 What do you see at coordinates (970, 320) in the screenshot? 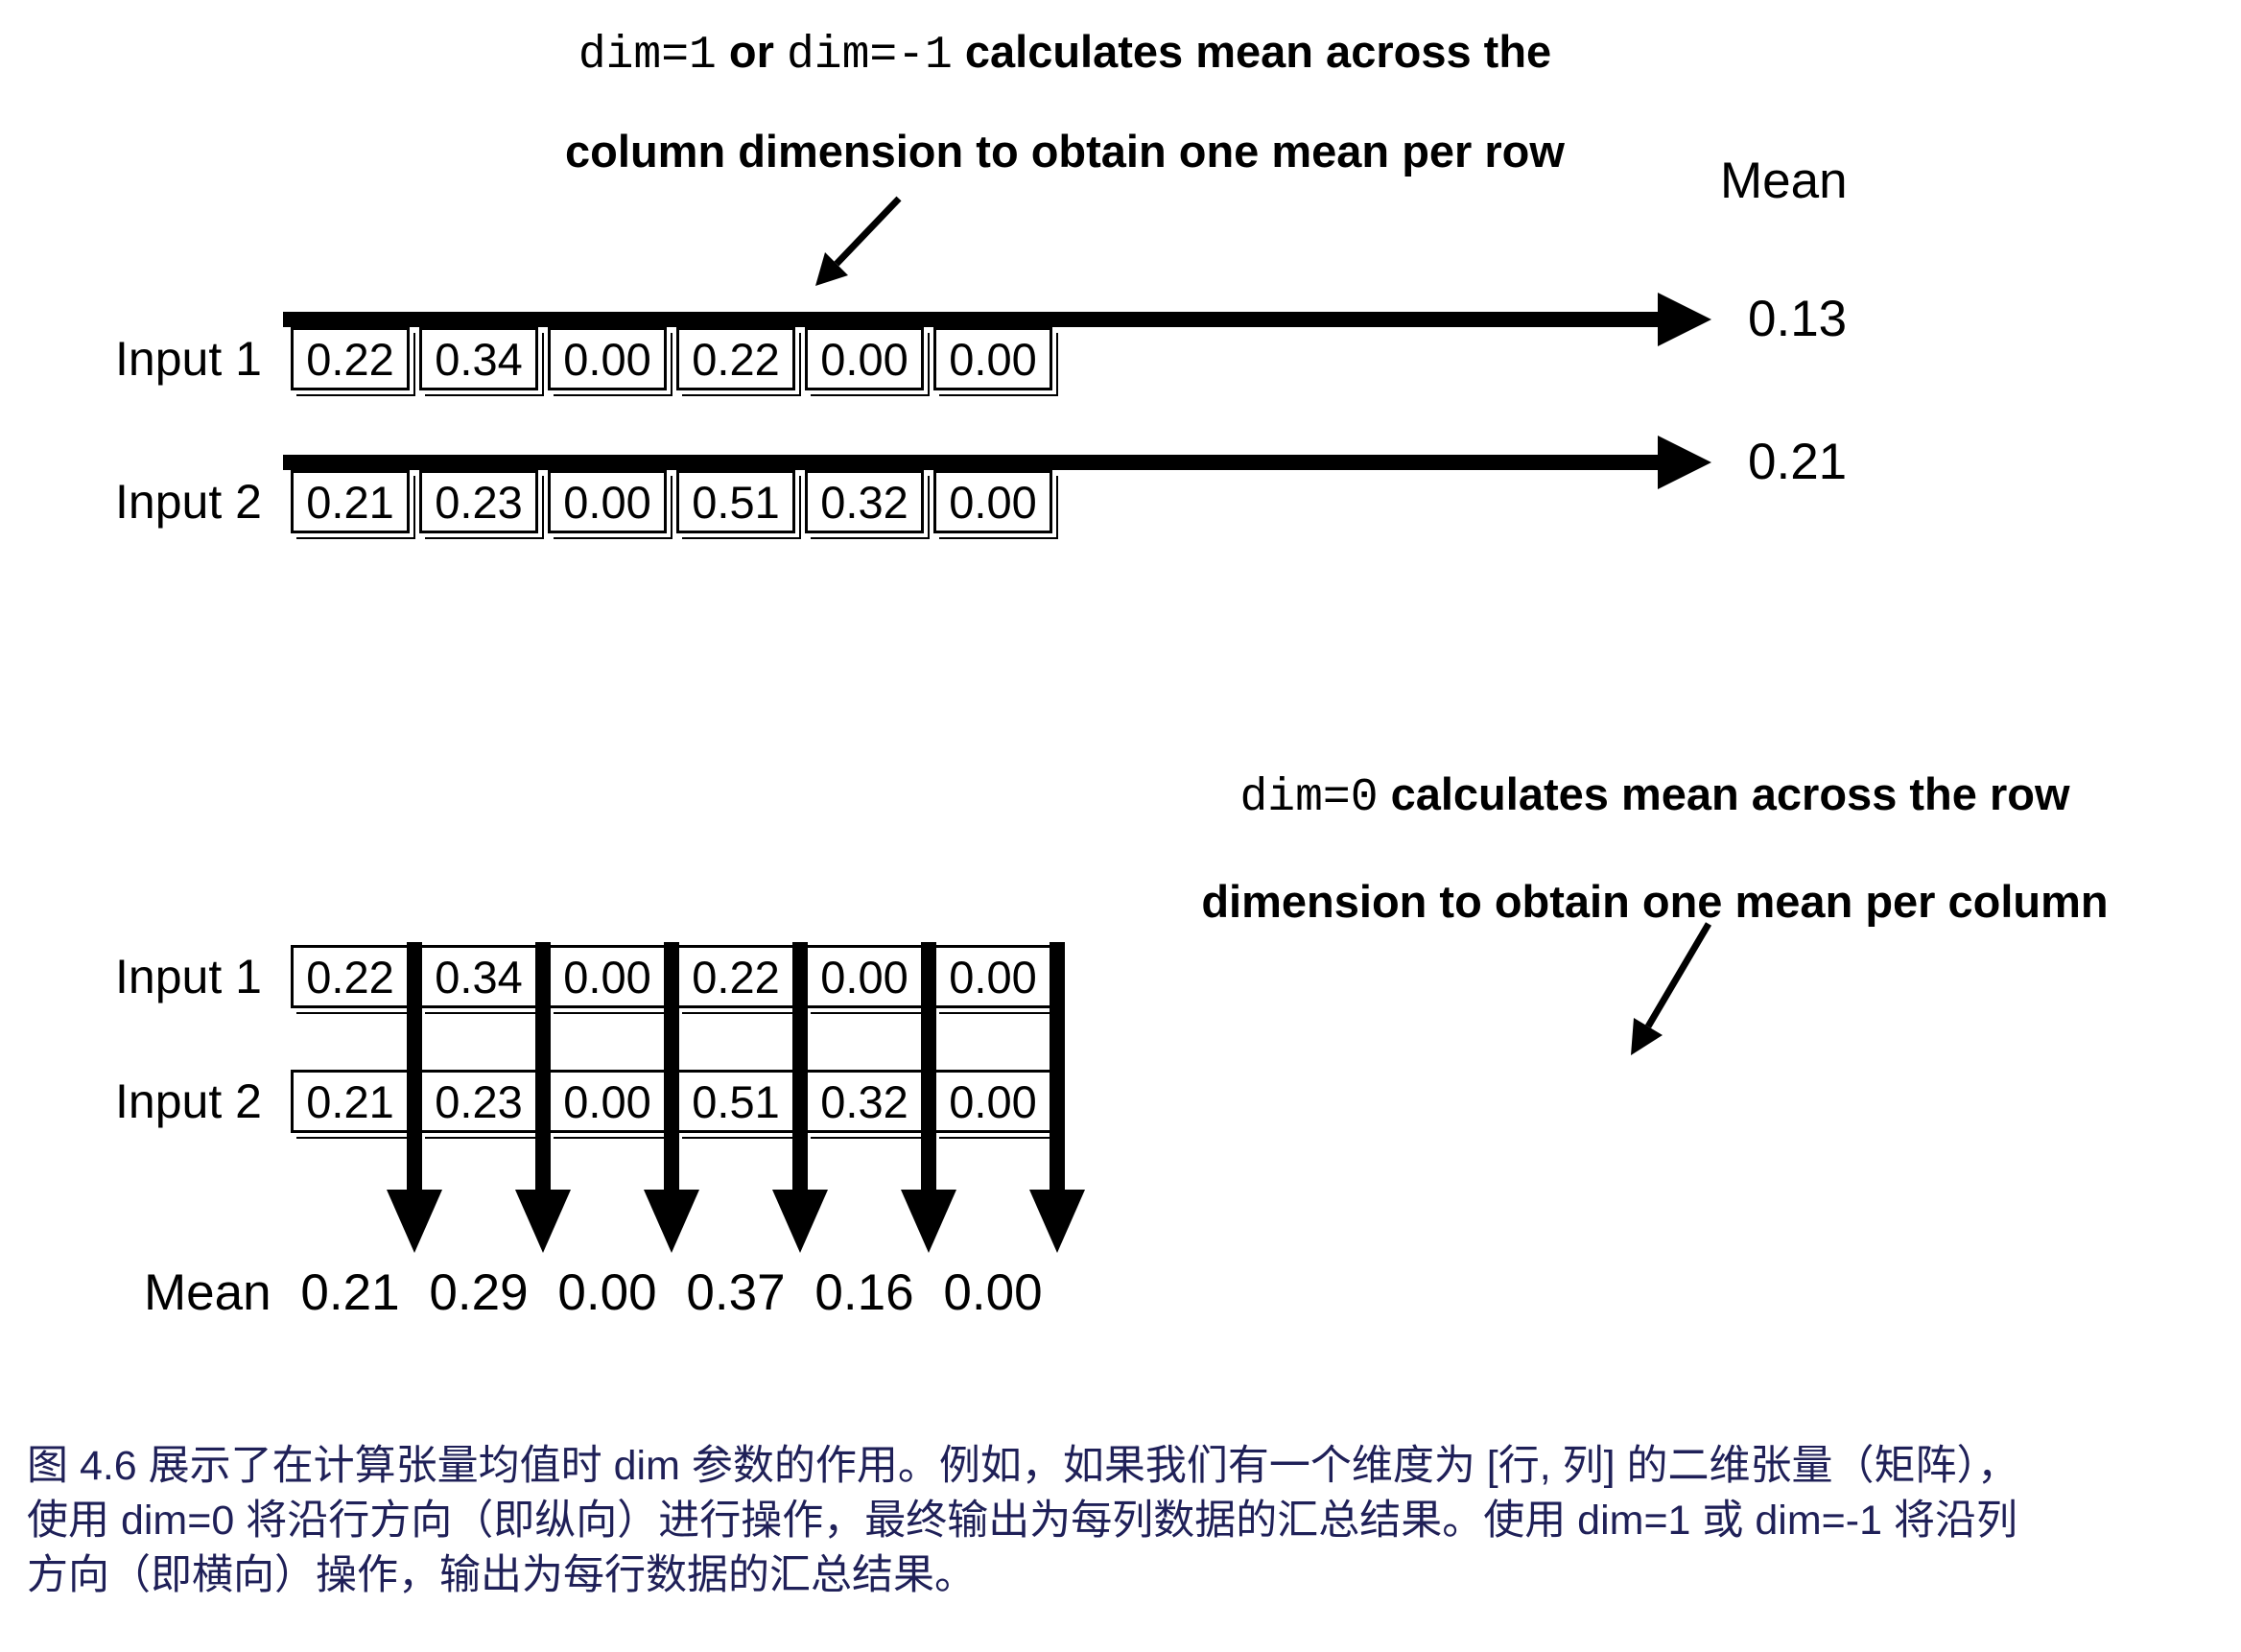
I see `row1-mean-arrow` at bounding box center [970, 320].